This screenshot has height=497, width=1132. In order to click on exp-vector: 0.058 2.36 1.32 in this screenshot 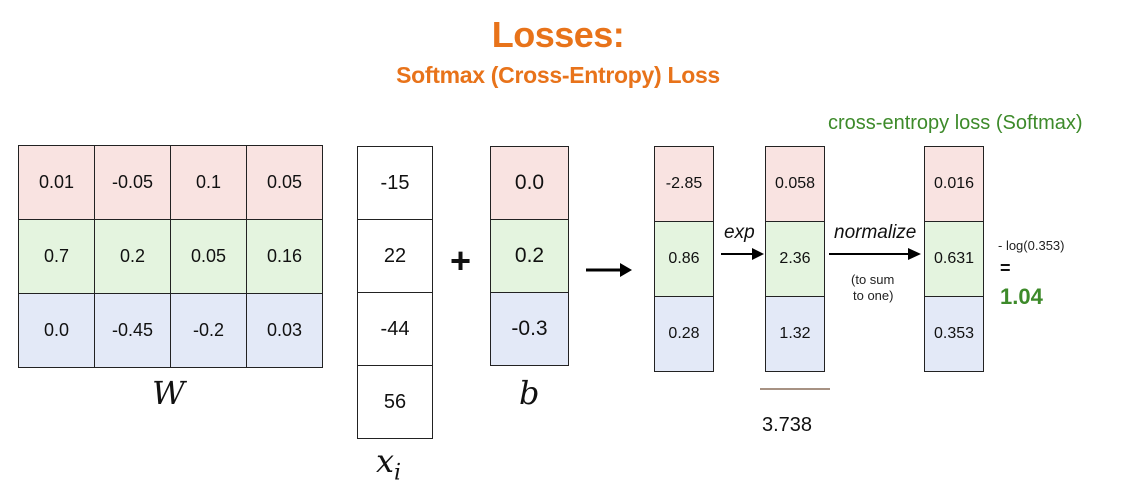, I will do `click(795, 259)`.